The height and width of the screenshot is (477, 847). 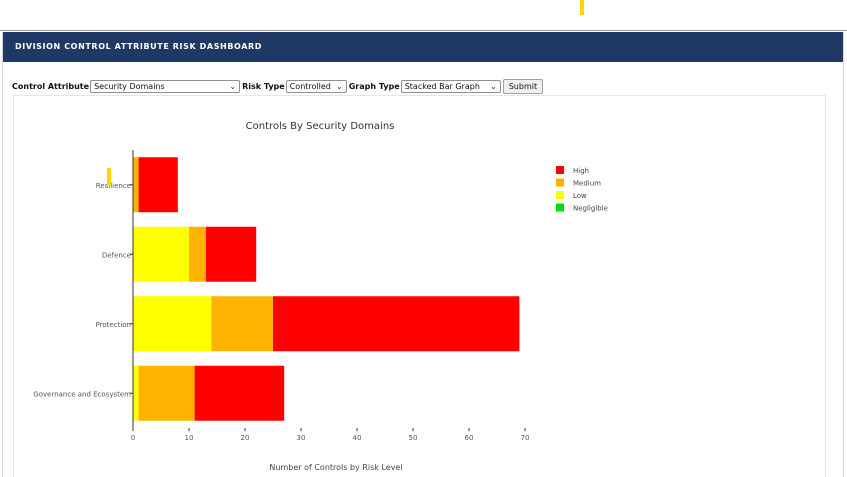 I want to click on bar-protection-high, so click(x=396, y=324).